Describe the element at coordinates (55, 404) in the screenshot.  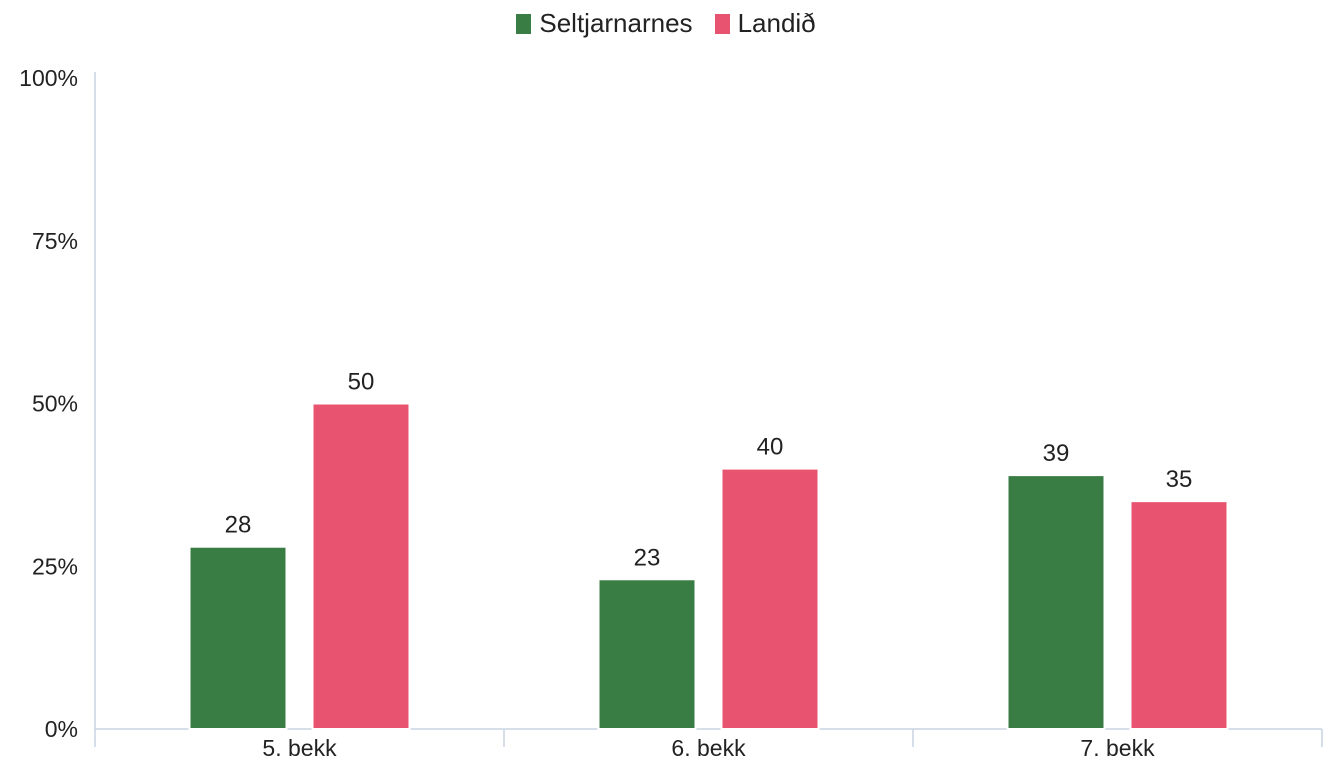
I see `y-tick-label: 50%` at that location.